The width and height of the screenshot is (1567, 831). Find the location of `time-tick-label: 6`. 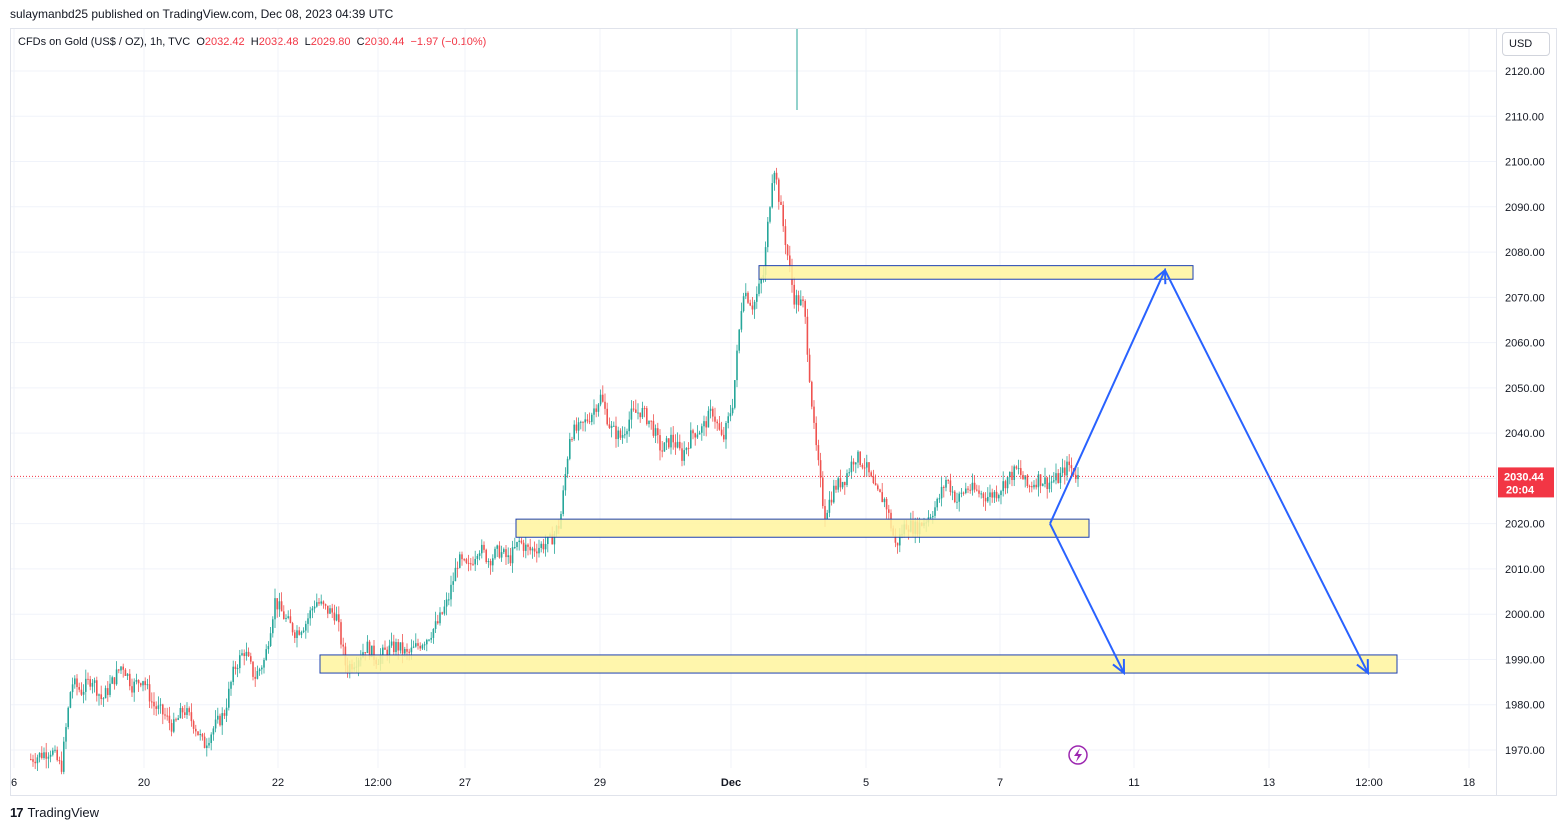

time-tick-label: 6 is located at coordinates (14, 783).